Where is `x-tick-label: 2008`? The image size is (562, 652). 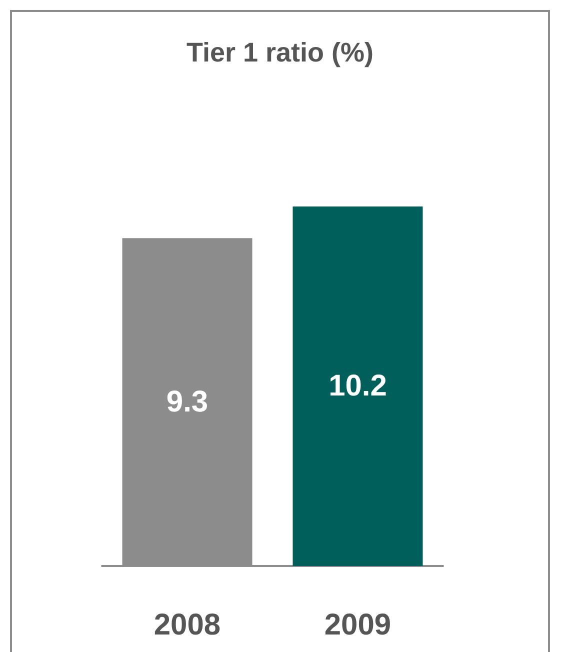
x-tick-label: 2008 is located at coordinates (187, 625).